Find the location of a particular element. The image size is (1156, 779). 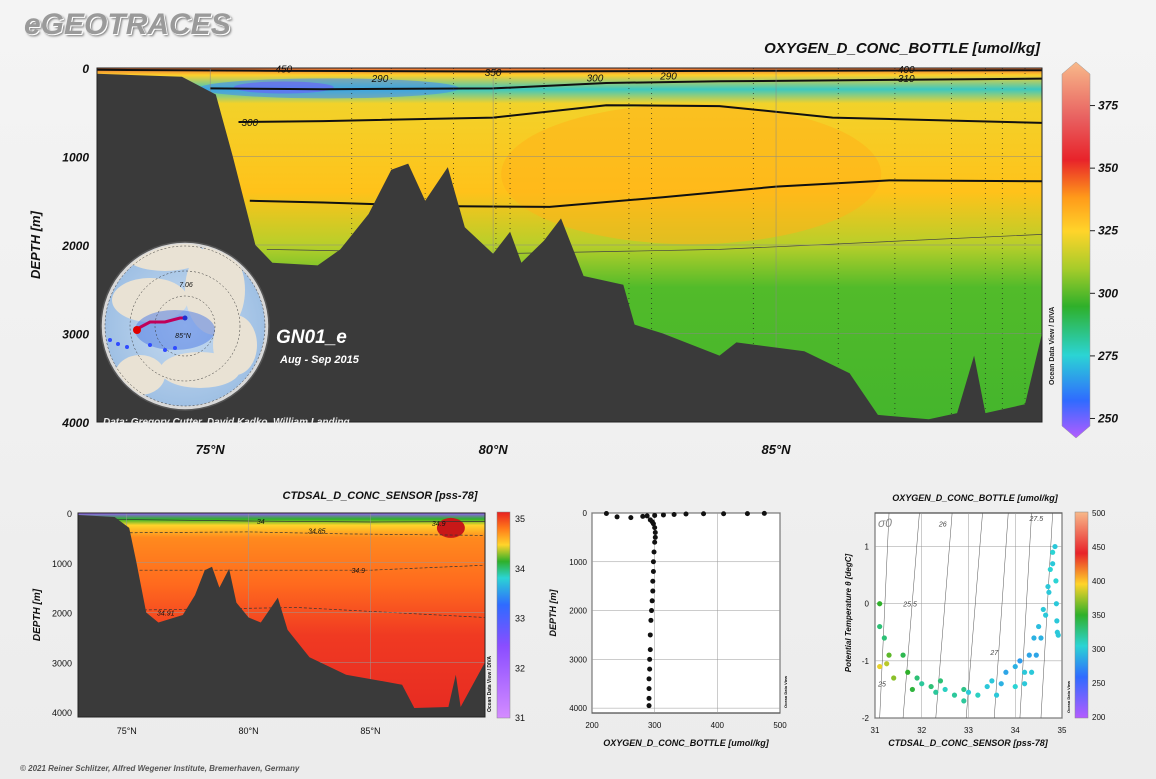

salinity-colorbar-label: 32 is located at coordinates (520, 668).